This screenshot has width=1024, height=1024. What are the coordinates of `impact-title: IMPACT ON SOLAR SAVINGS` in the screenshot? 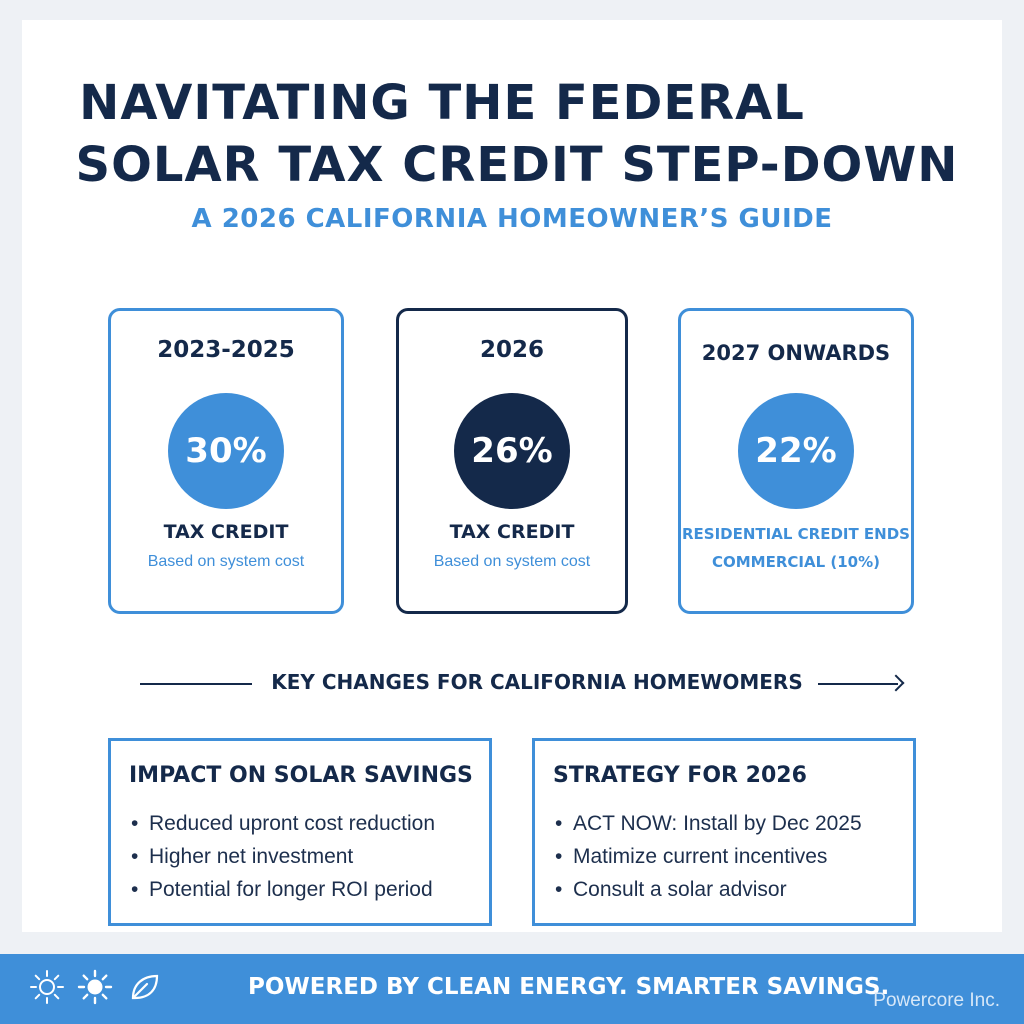 It's located at (301, 775).